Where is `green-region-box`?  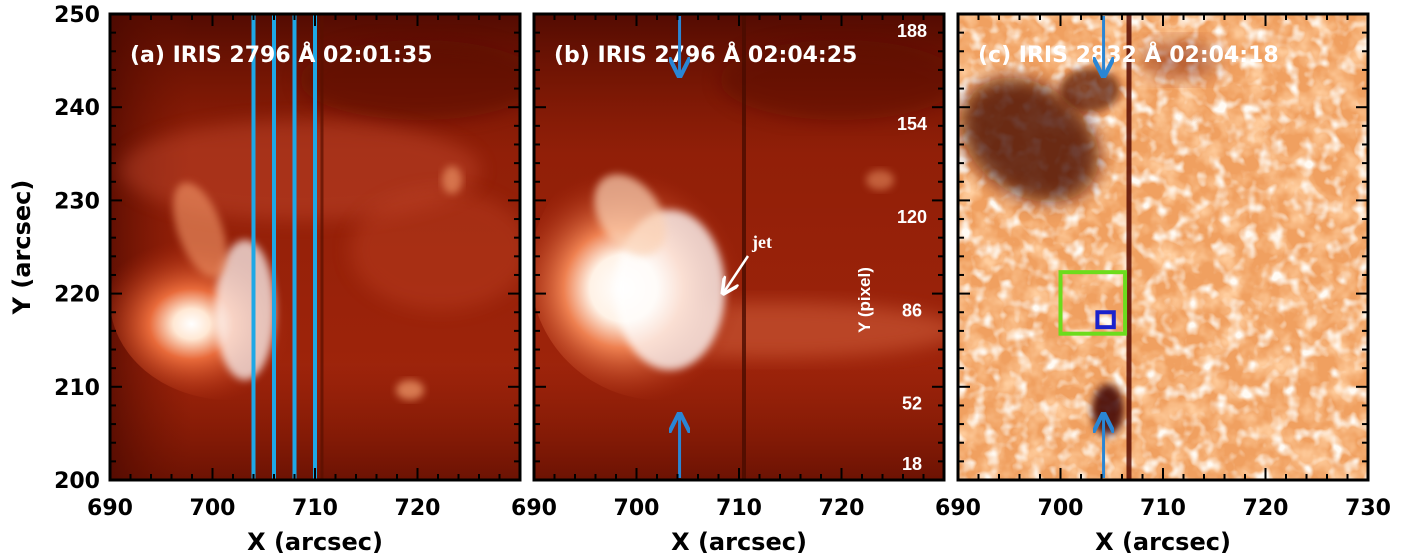
green-region-box is located at coordinates (1093, 303).